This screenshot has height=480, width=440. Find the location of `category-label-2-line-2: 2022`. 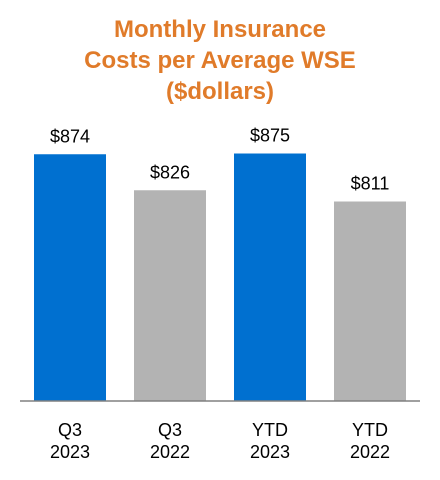

category-label-2-line-2: 2022 is located at coordinates (170, 452).